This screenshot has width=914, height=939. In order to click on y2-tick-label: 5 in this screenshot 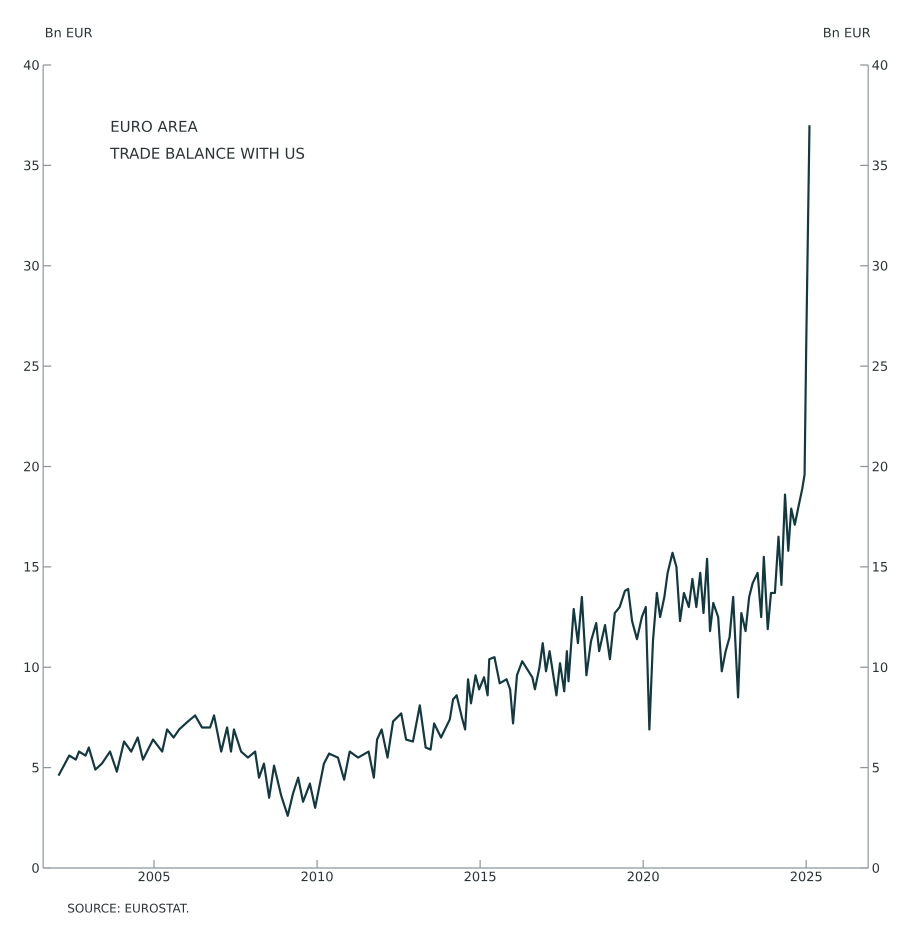, I will do `click(875, 767)`.